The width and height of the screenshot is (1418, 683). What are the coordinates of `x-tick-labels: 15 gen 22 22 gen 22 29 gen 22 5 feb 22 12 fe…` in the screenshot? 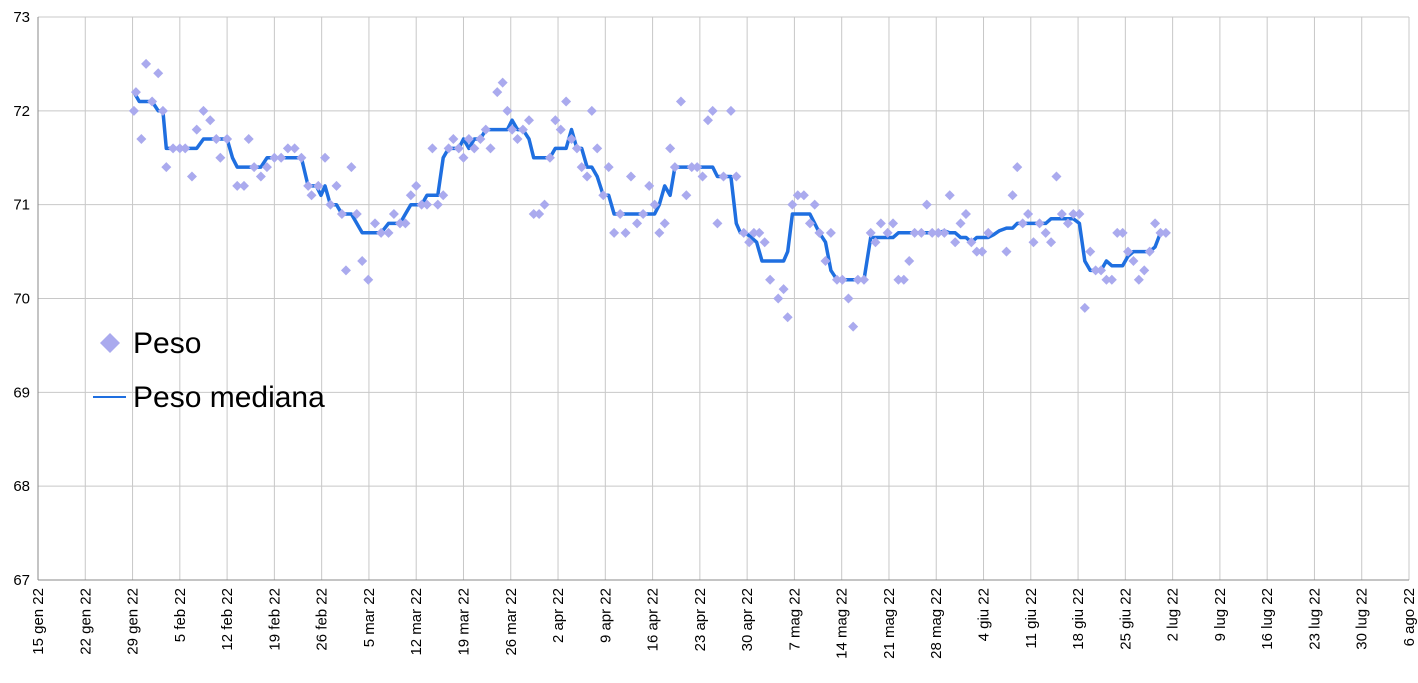 It's located at (724, 623).